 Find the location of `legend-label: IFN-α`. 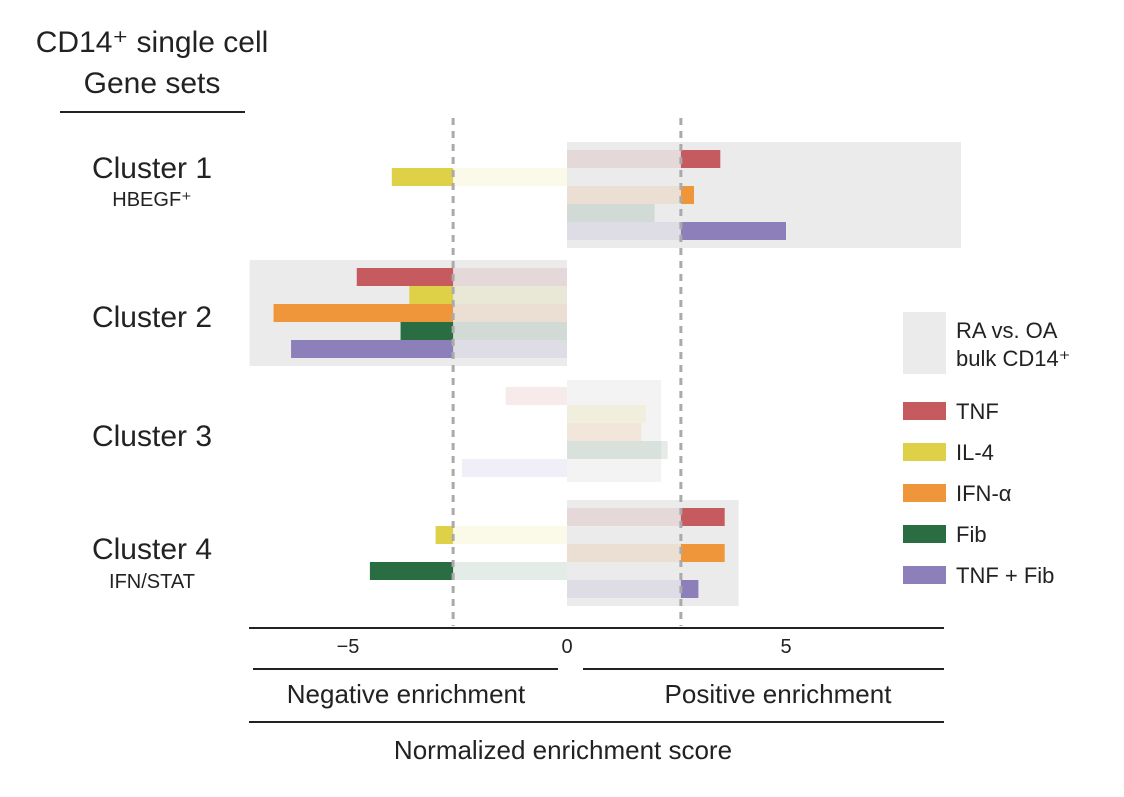

legend-label: IFN-α is located at coordinates (984, 493).